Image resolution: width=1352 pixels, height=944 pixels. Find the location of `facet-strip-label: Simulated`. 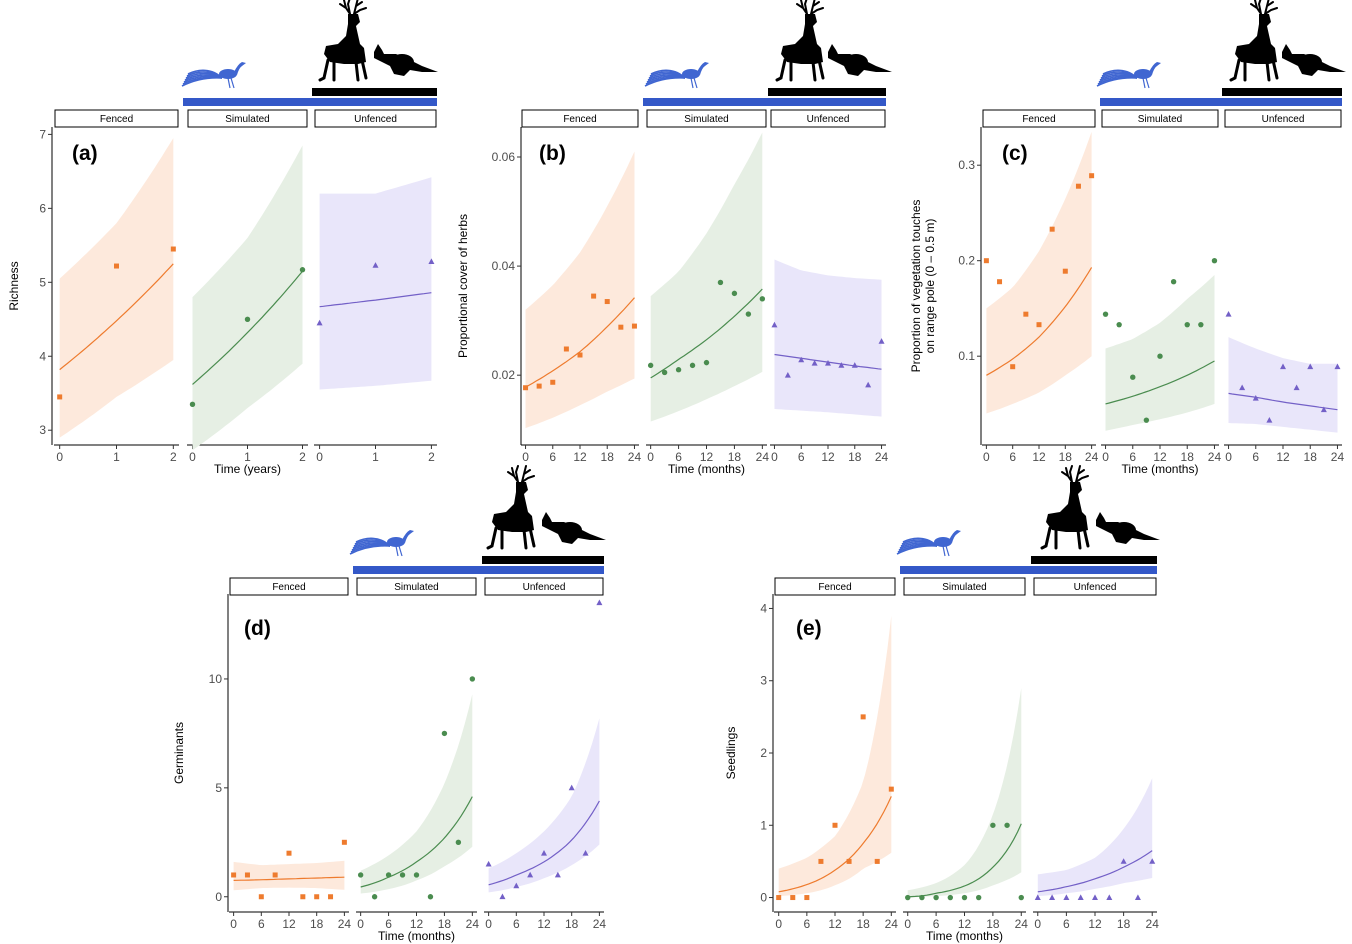

facet-strip-label: Simulated is located at coordinates (247, 119).